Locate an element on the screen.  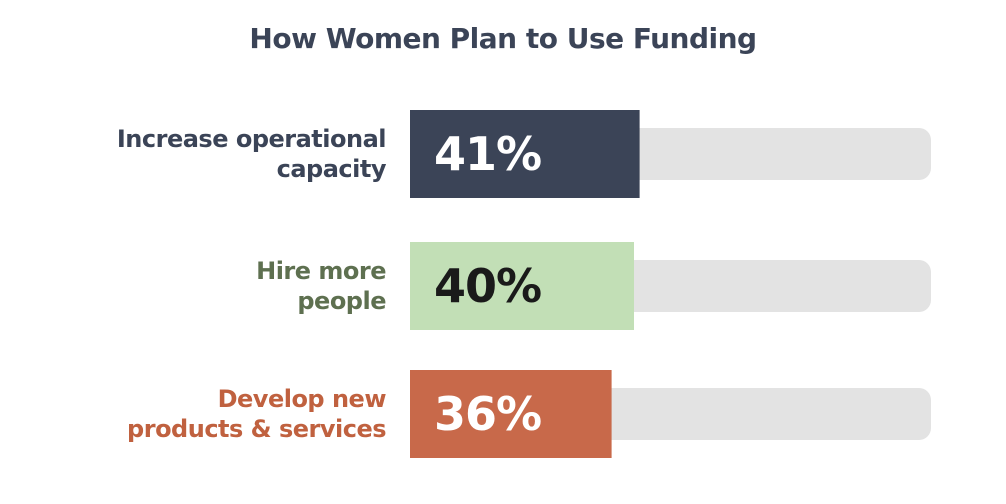
category-label-line: people is located at coordinates (341, 301).